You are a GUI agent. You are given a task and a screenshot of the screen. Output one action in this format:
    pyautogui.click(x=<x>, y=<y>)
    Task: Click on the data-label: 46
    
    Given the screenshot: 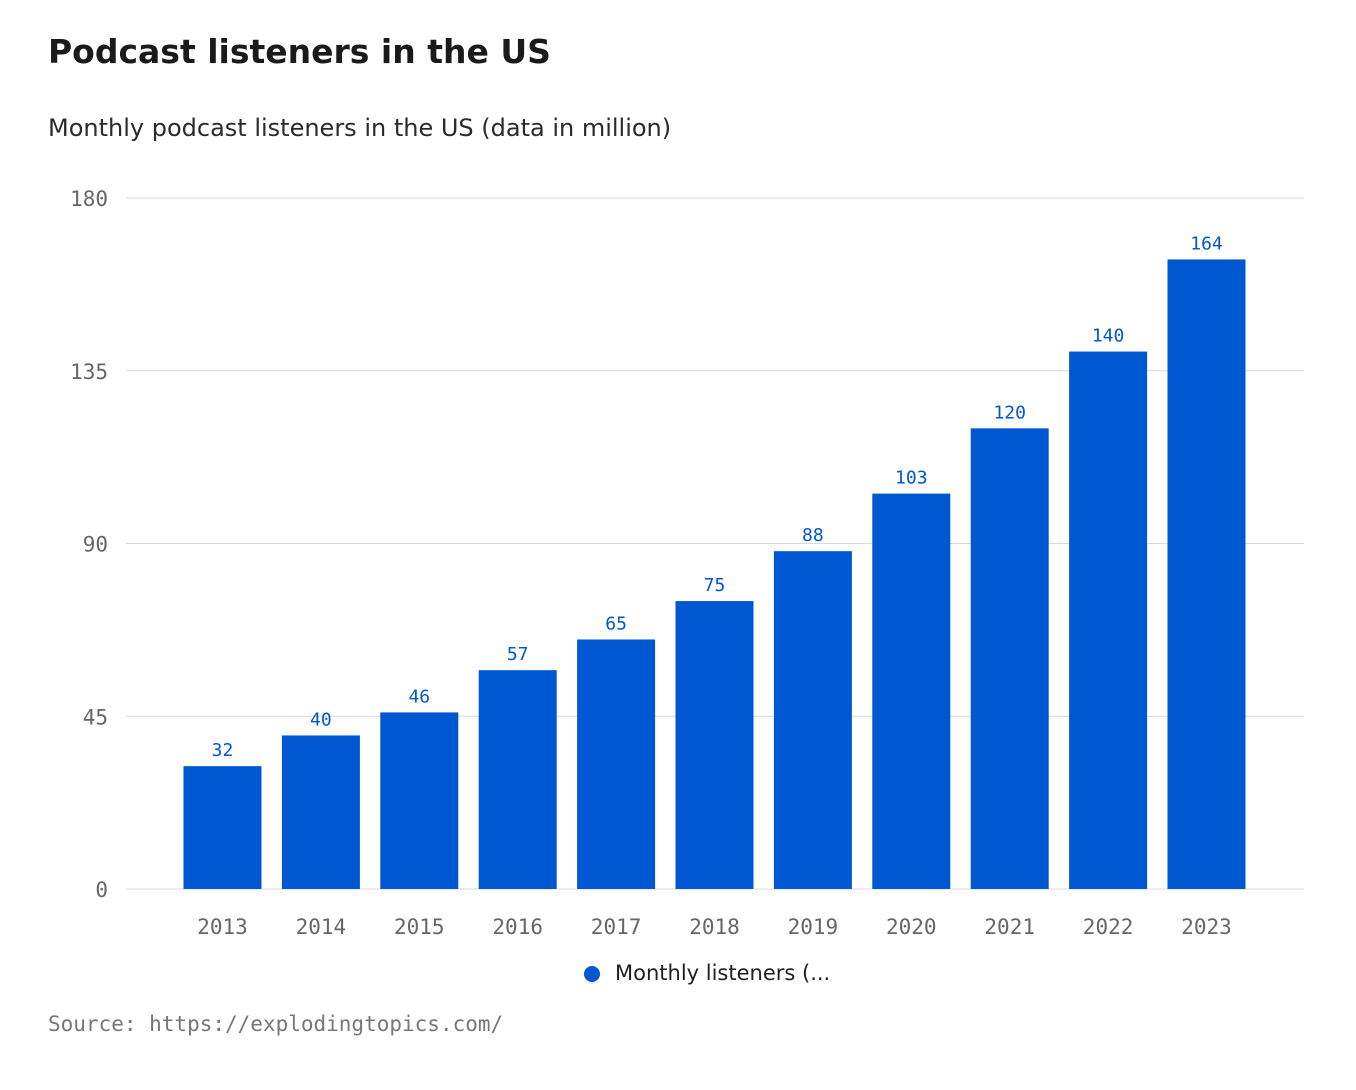 What is the action you would take?
    pyautogui.click(x=419, y=696)
    